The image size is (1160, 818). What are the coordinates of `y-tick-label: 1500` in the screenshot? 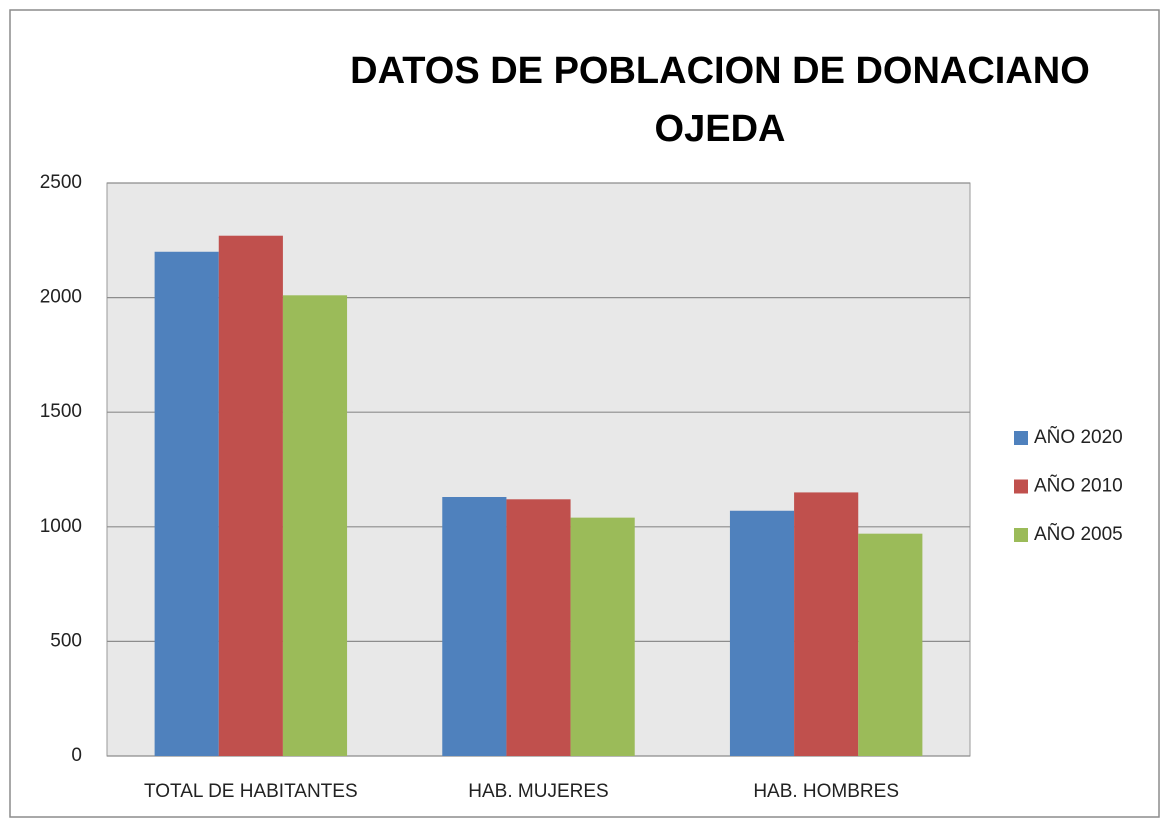 It's located at (61, 411).